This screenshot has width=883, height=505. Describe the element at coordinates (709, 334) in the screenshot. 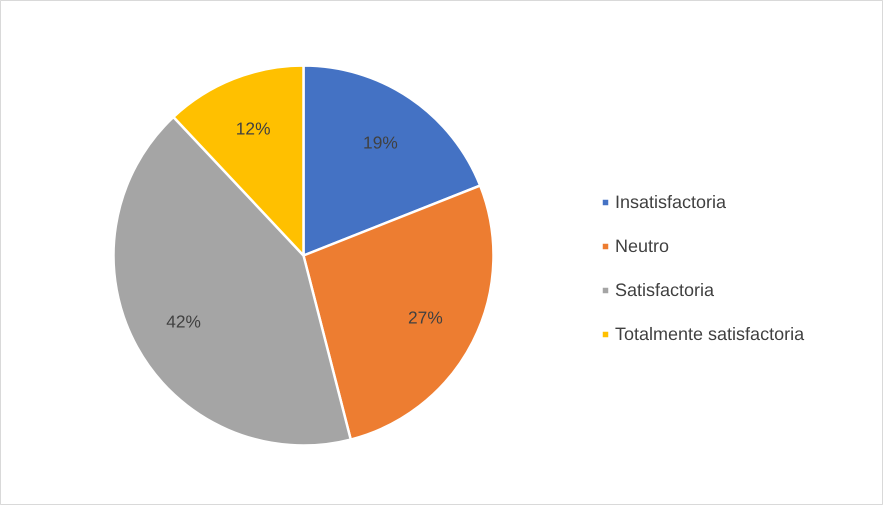

I see `legend-label: Totalmente satisfactoria` at that location.